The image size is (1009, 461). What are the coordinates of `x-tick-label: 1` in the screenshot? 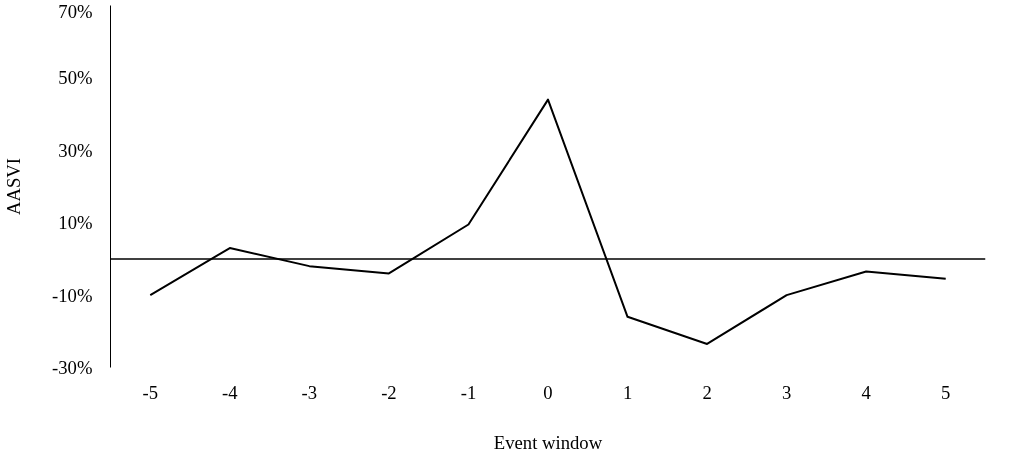 It's located at (627, 392).